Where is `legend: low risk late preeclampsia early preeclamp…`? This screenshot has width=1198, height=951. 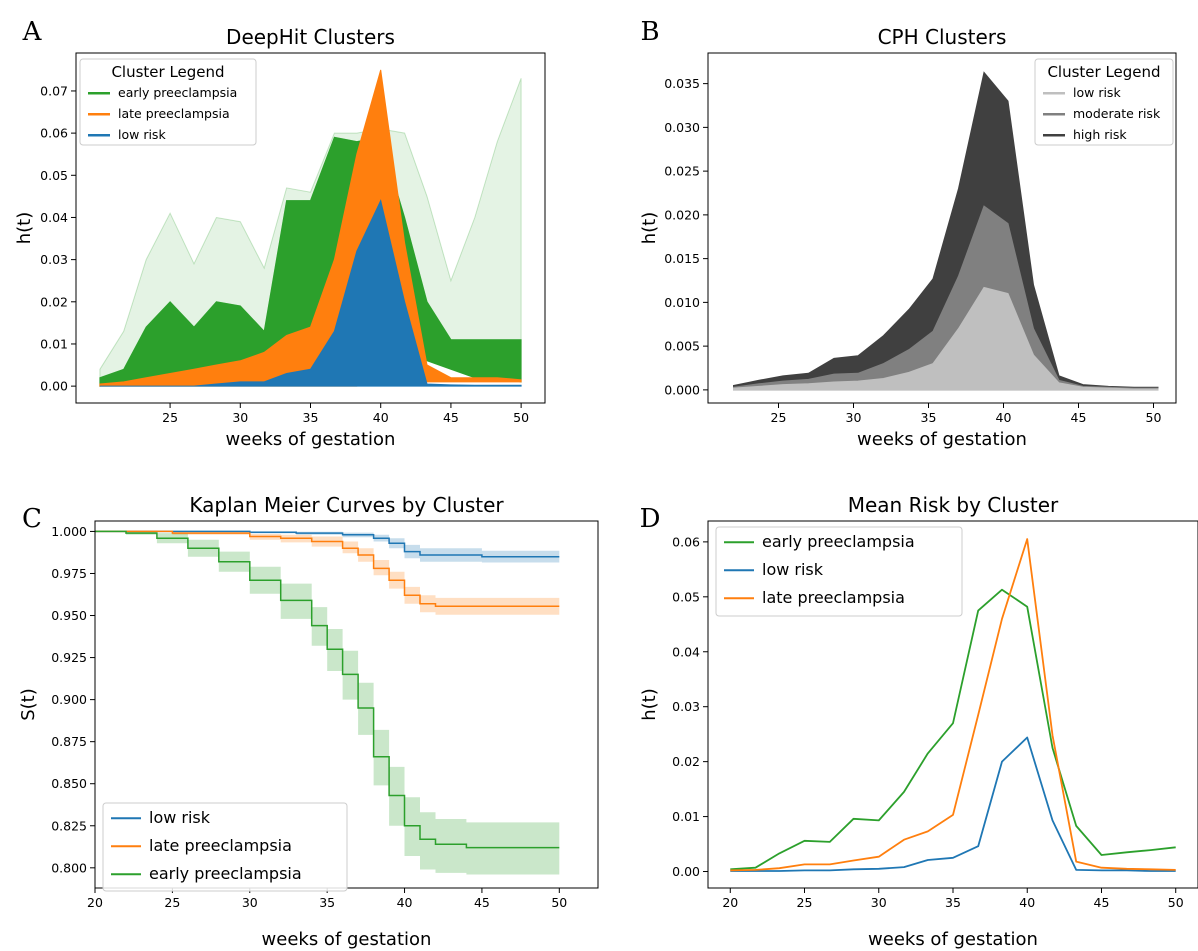 legend: low risk late preeclampsia early preeclamp… is located at coordinates (225, 847).